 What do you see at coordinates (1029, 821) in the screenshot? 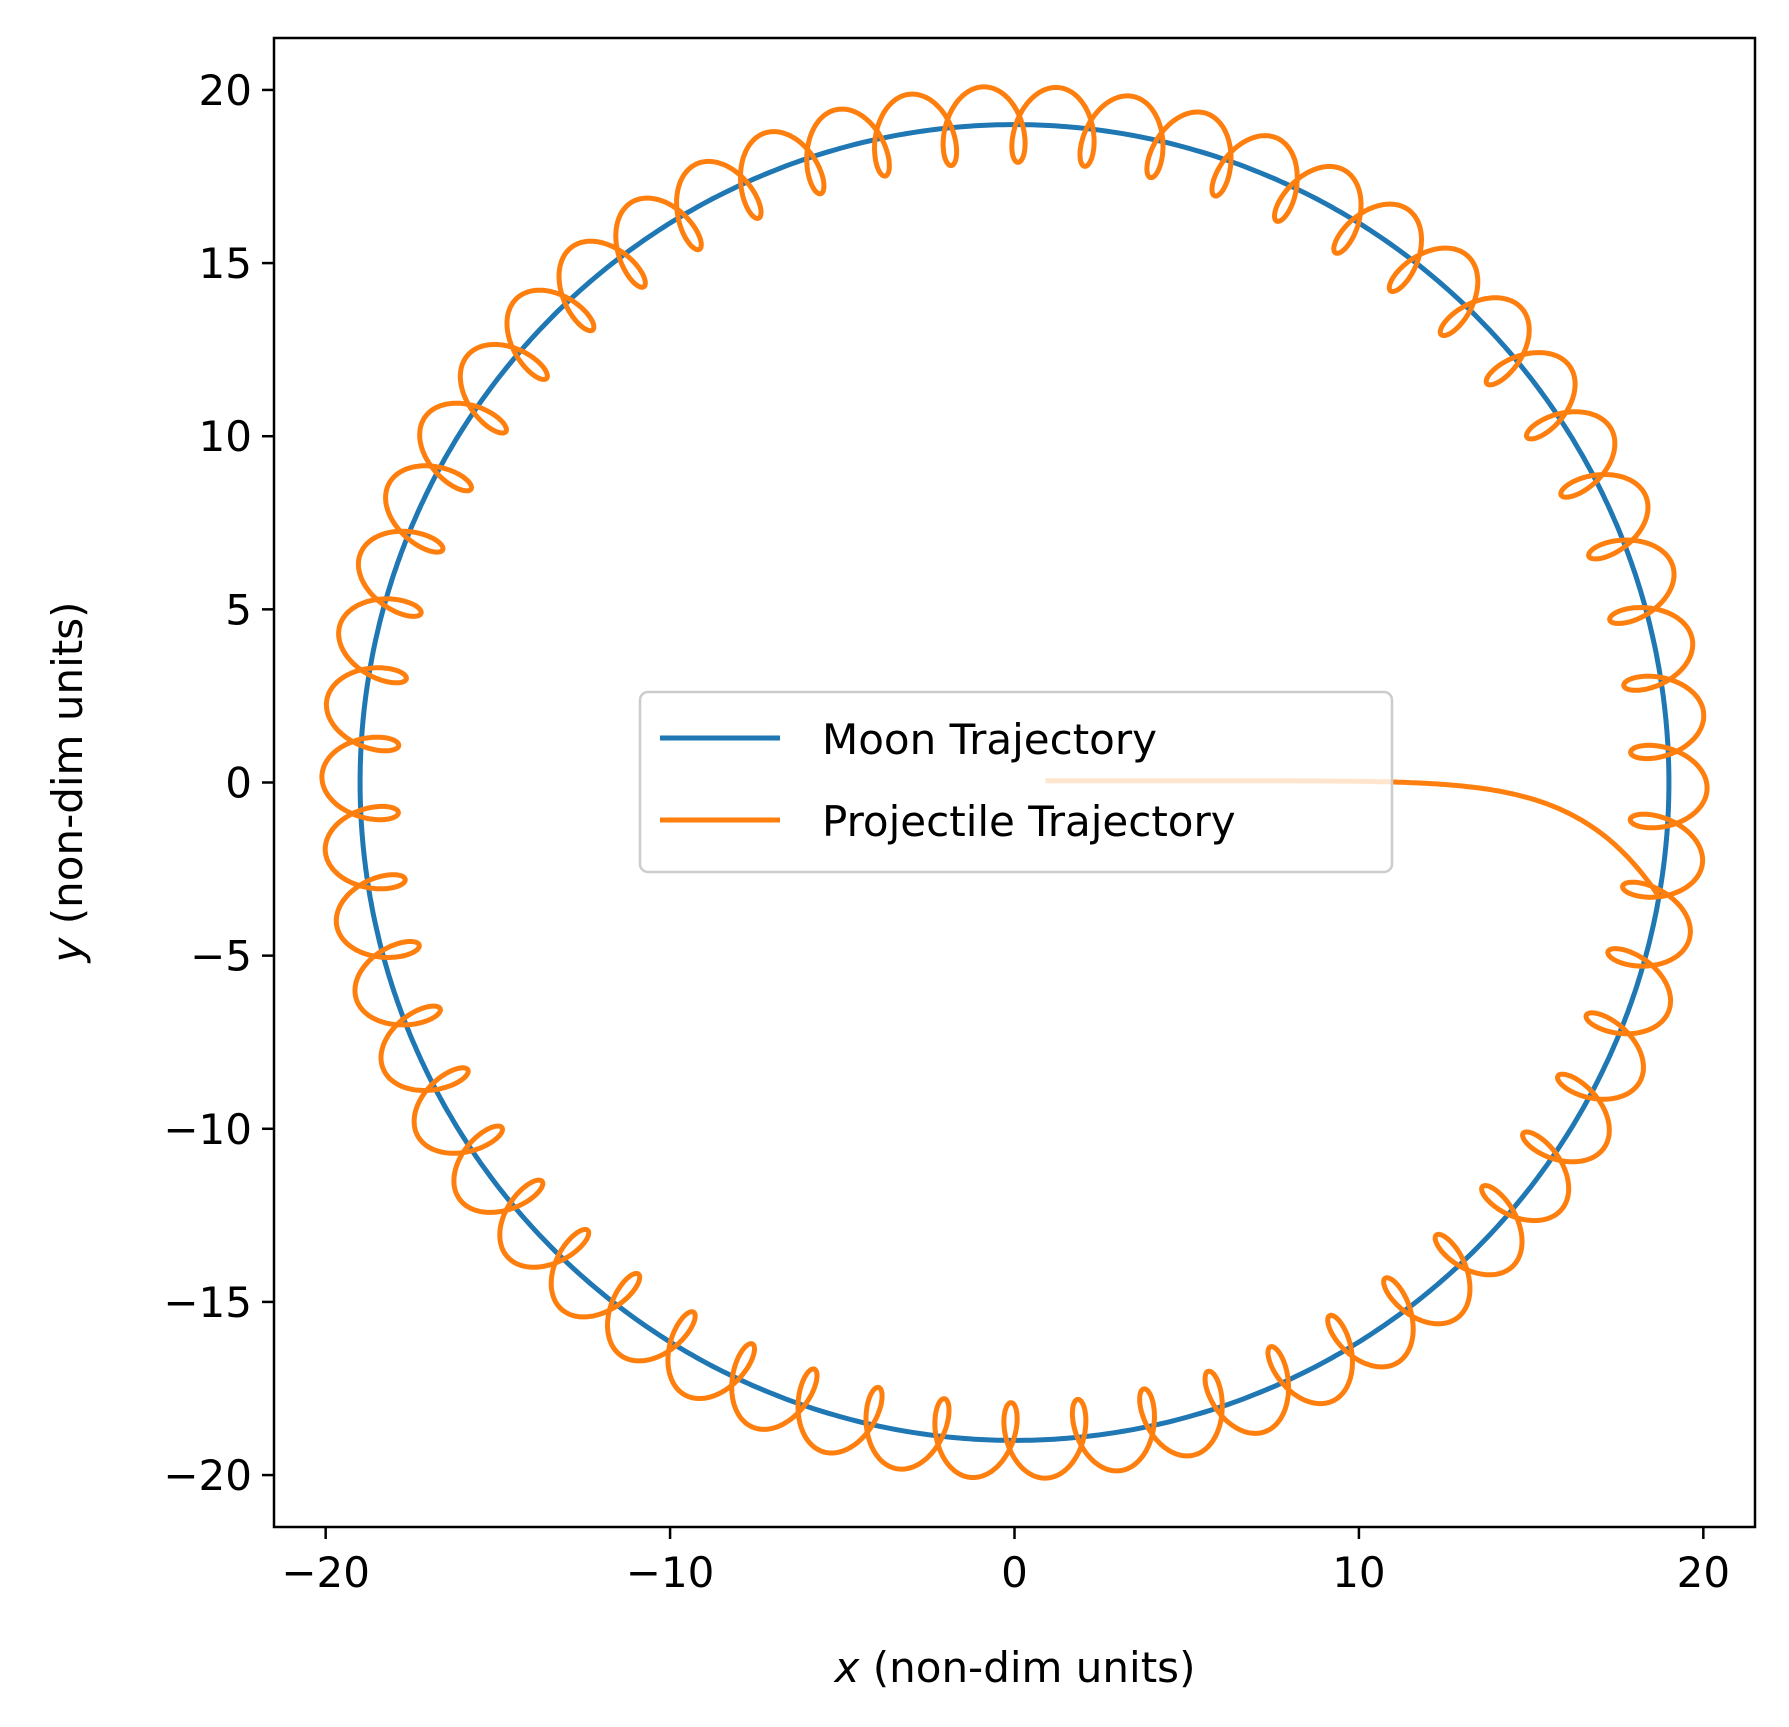
I see `legend-label-projectile: Projectile Trajectory` at bounding box center [1029, 821].